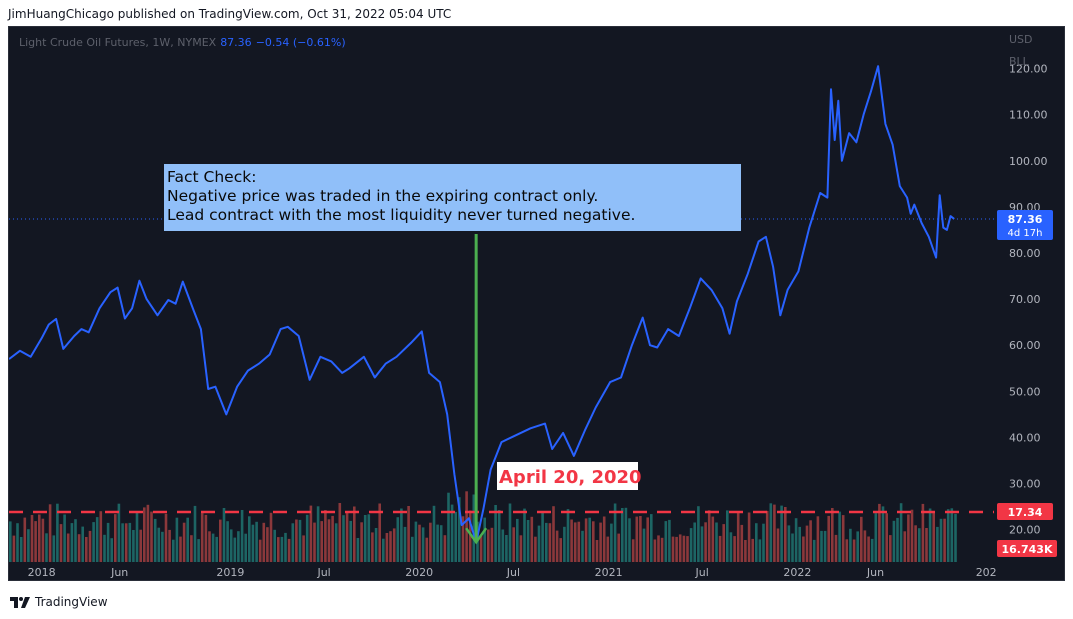 The width and height of the screenshot is (1073, 619). What do you see at coordinates (483, 526) in the screenshot?
I see `volume-bars` at bounding box center [483, 526].